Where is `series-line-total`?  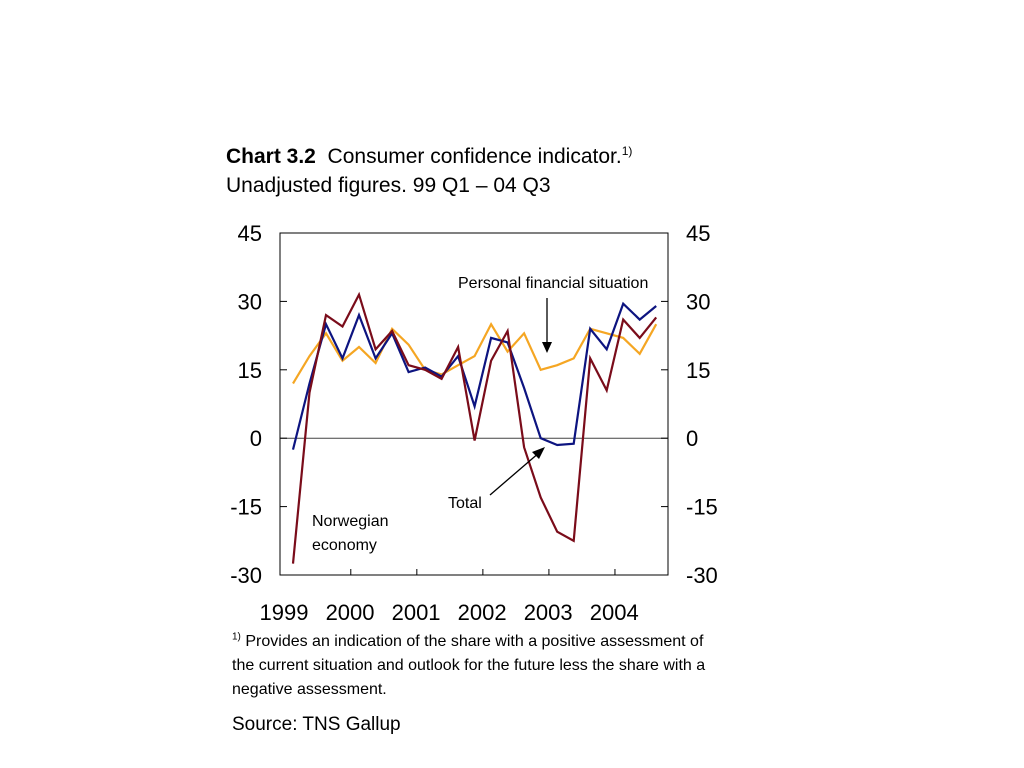 series-line-total is located at coordinates (474, 375).